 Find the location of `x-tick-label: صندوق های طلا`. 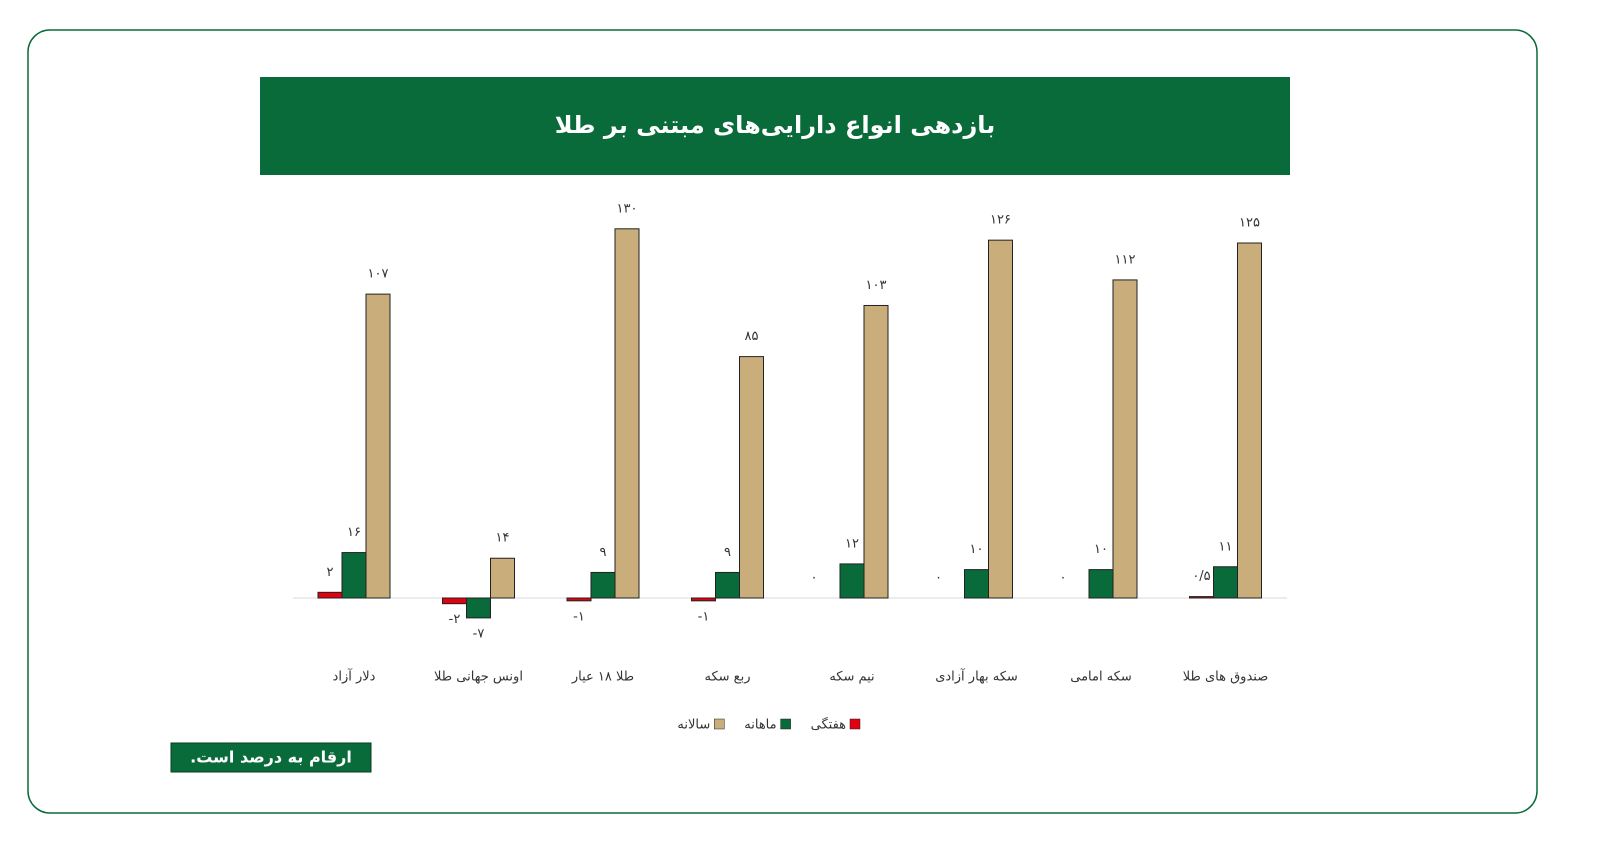

x-tick-label: صندوق های طلا is located at coordinates (1226, 677).